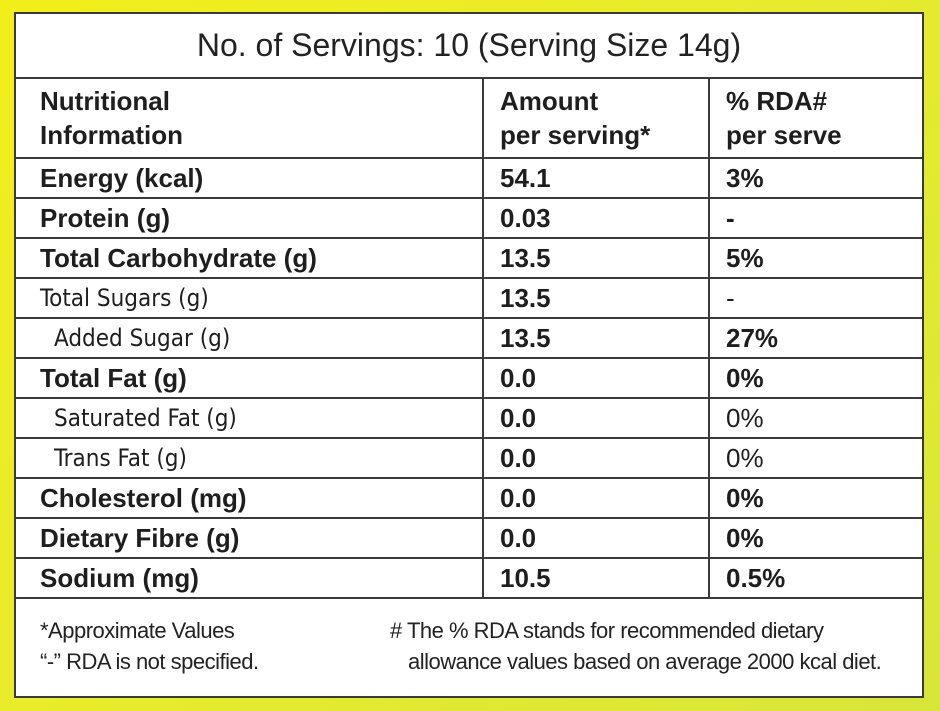 This screenshot has height=711, width=940. Describe the element at coordinates (250, 258) in the screenshot. I see `table-cell: Total Carbohydrate (g)` at that location.